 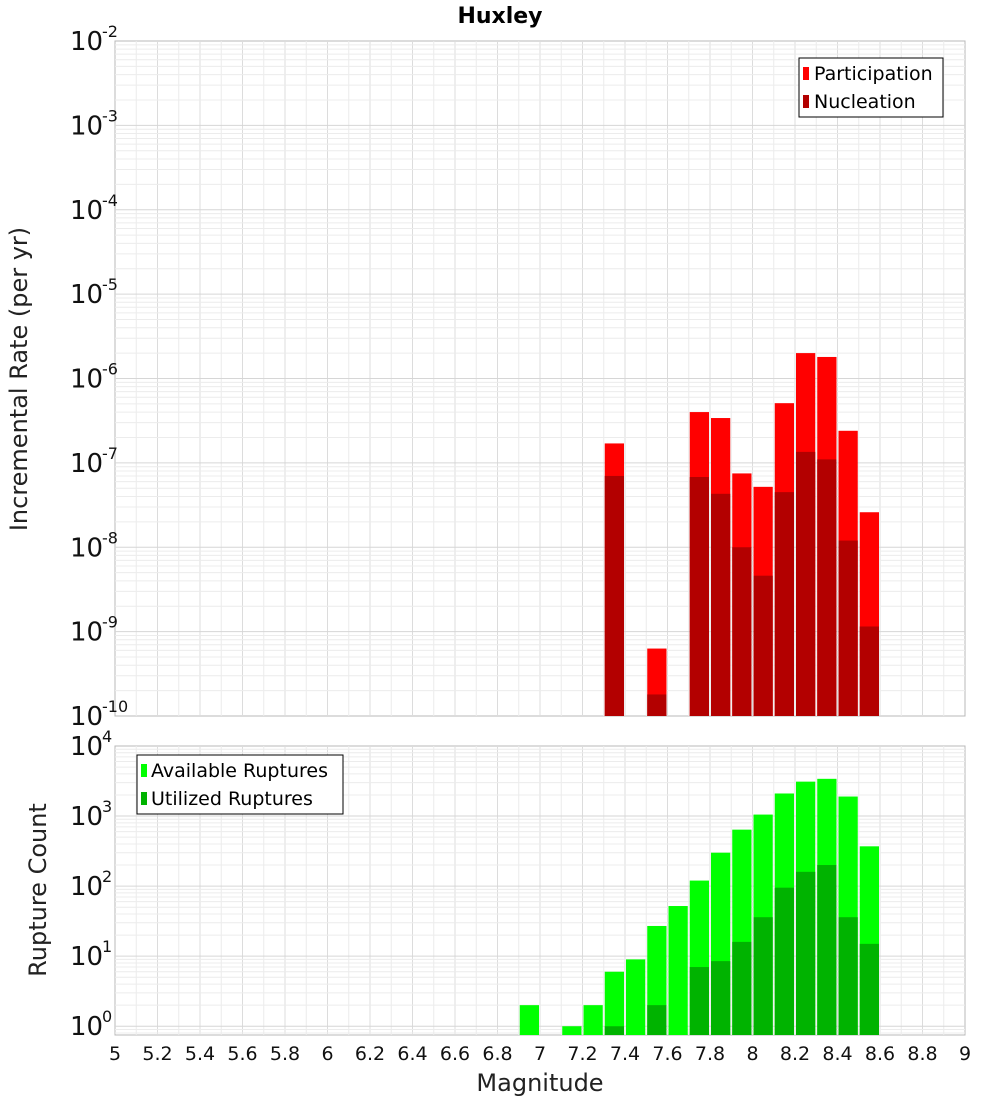 What do you see at coordinates (285, 1054) in the screenshot?
I see `x-tick-label-4: 5.8` at bounding box center [285, 1054].